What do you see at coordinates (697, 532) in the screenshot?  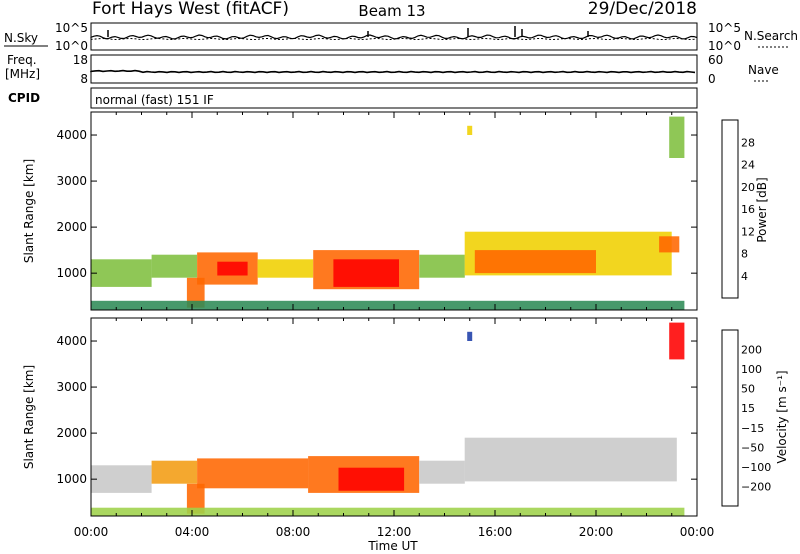 I see `time-tick-label-6: 00:00` at bounding box center [697, 532].